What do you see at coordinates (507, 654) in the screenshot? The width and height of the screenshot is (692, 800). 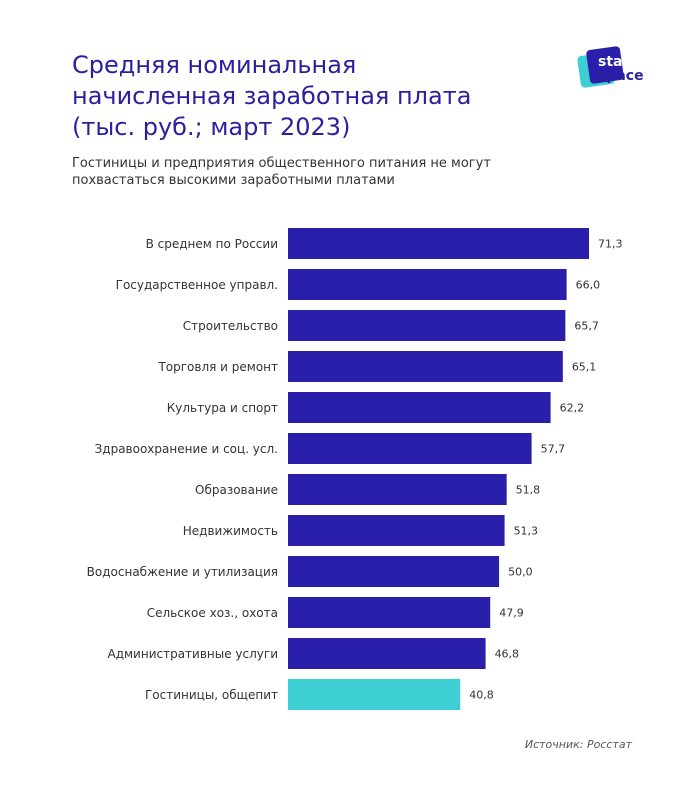 I see `value-label: 46,8` at bounding box center [507, 654].